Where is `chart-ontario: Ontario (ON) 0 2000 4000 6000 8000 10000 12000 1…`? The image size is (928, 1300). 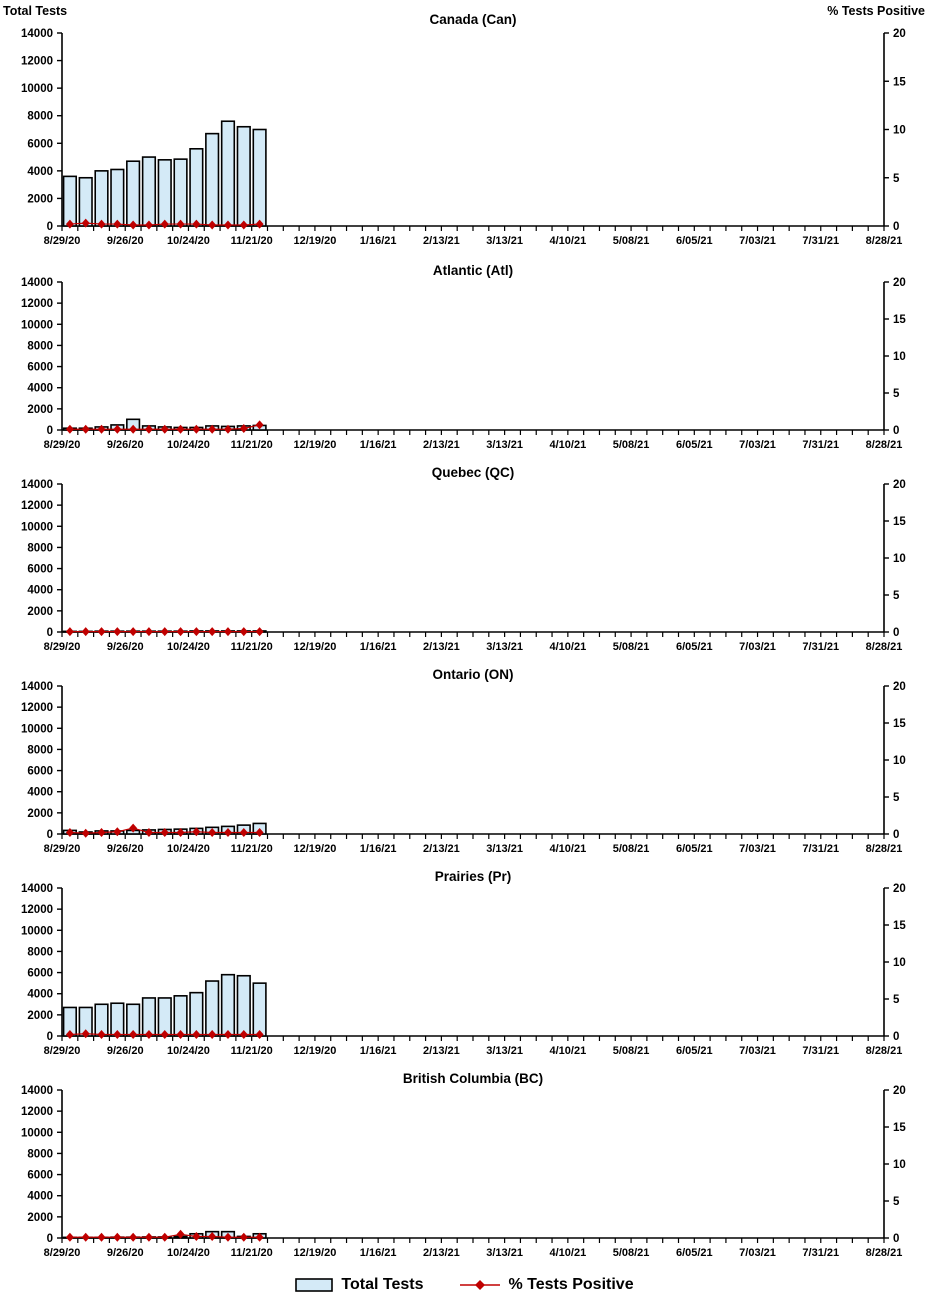 chart-ontario: Ontario (ON) 0 2000 4000 6000 8000 10000 12000 1… is located at coordinates (463, 761).